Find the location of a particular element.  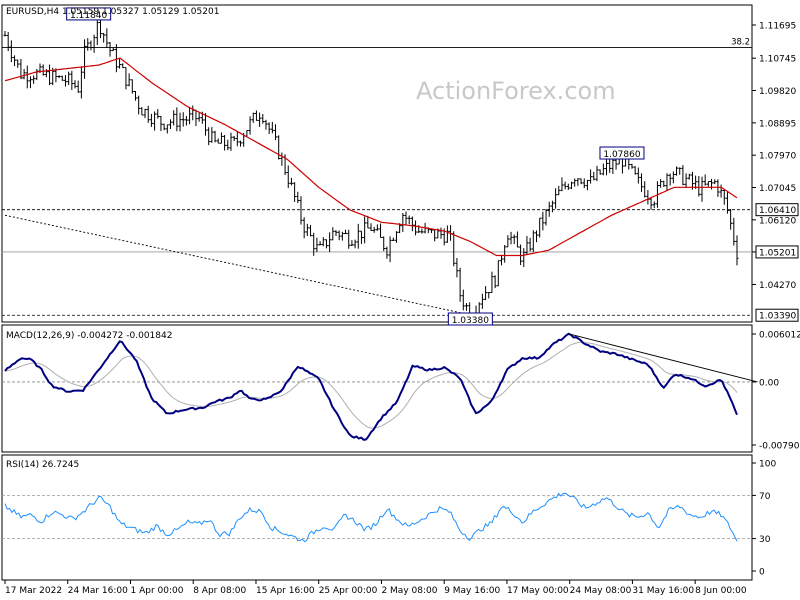

price-tick-label: 1.06120 is located at coordinates (777, 221).